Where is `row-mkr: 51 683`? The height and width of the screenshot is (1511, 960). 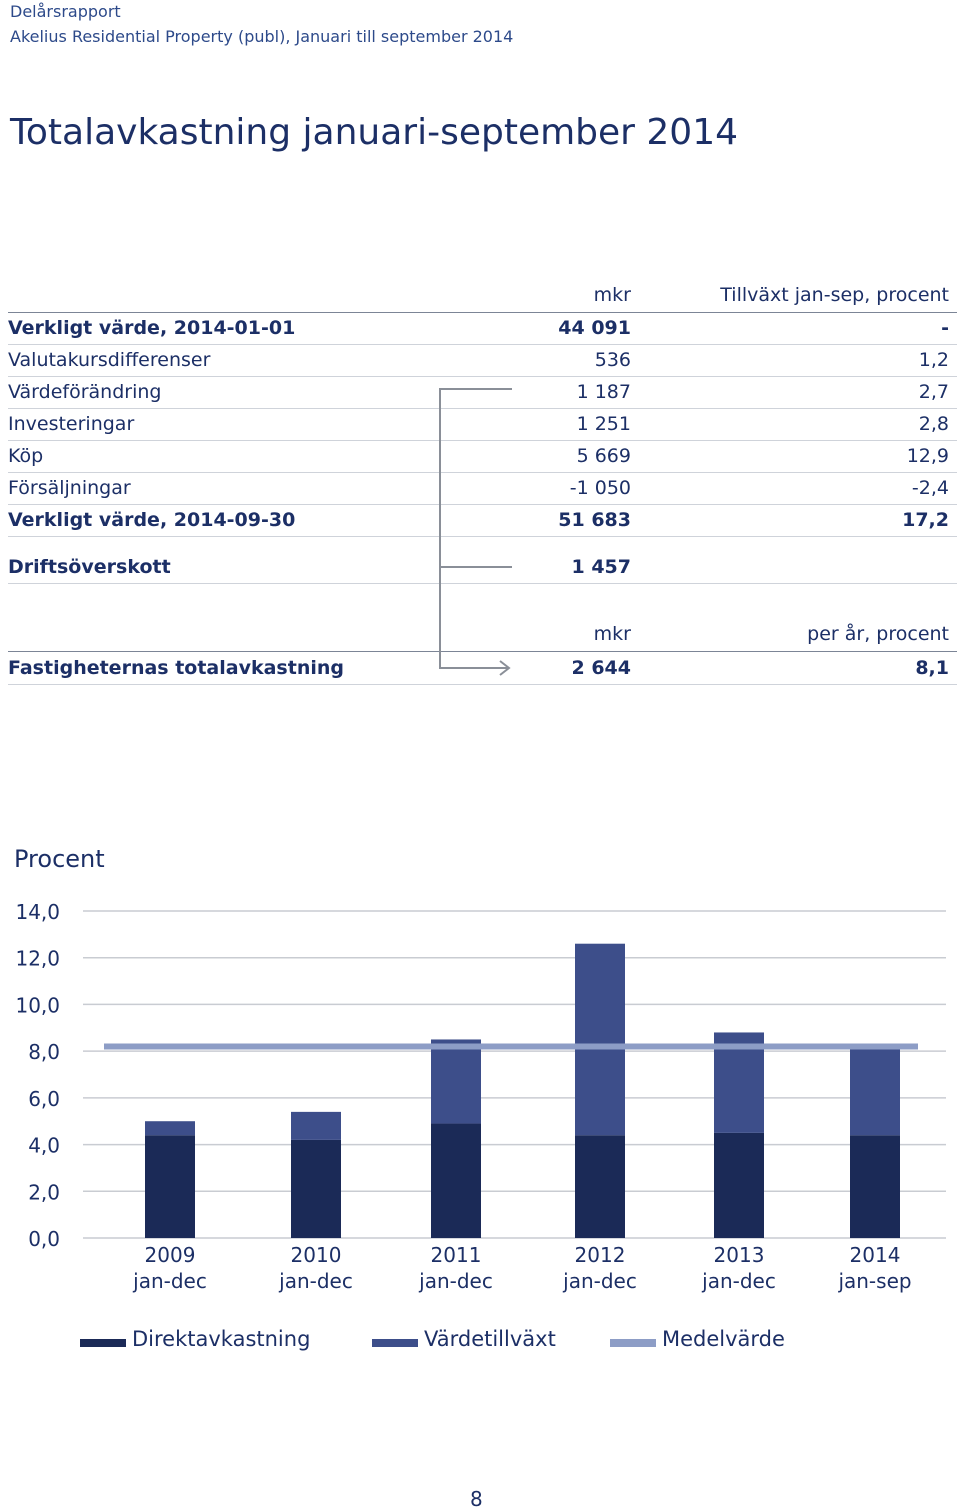
row-mkr: 51 683 is located at coordinates (594, 520).